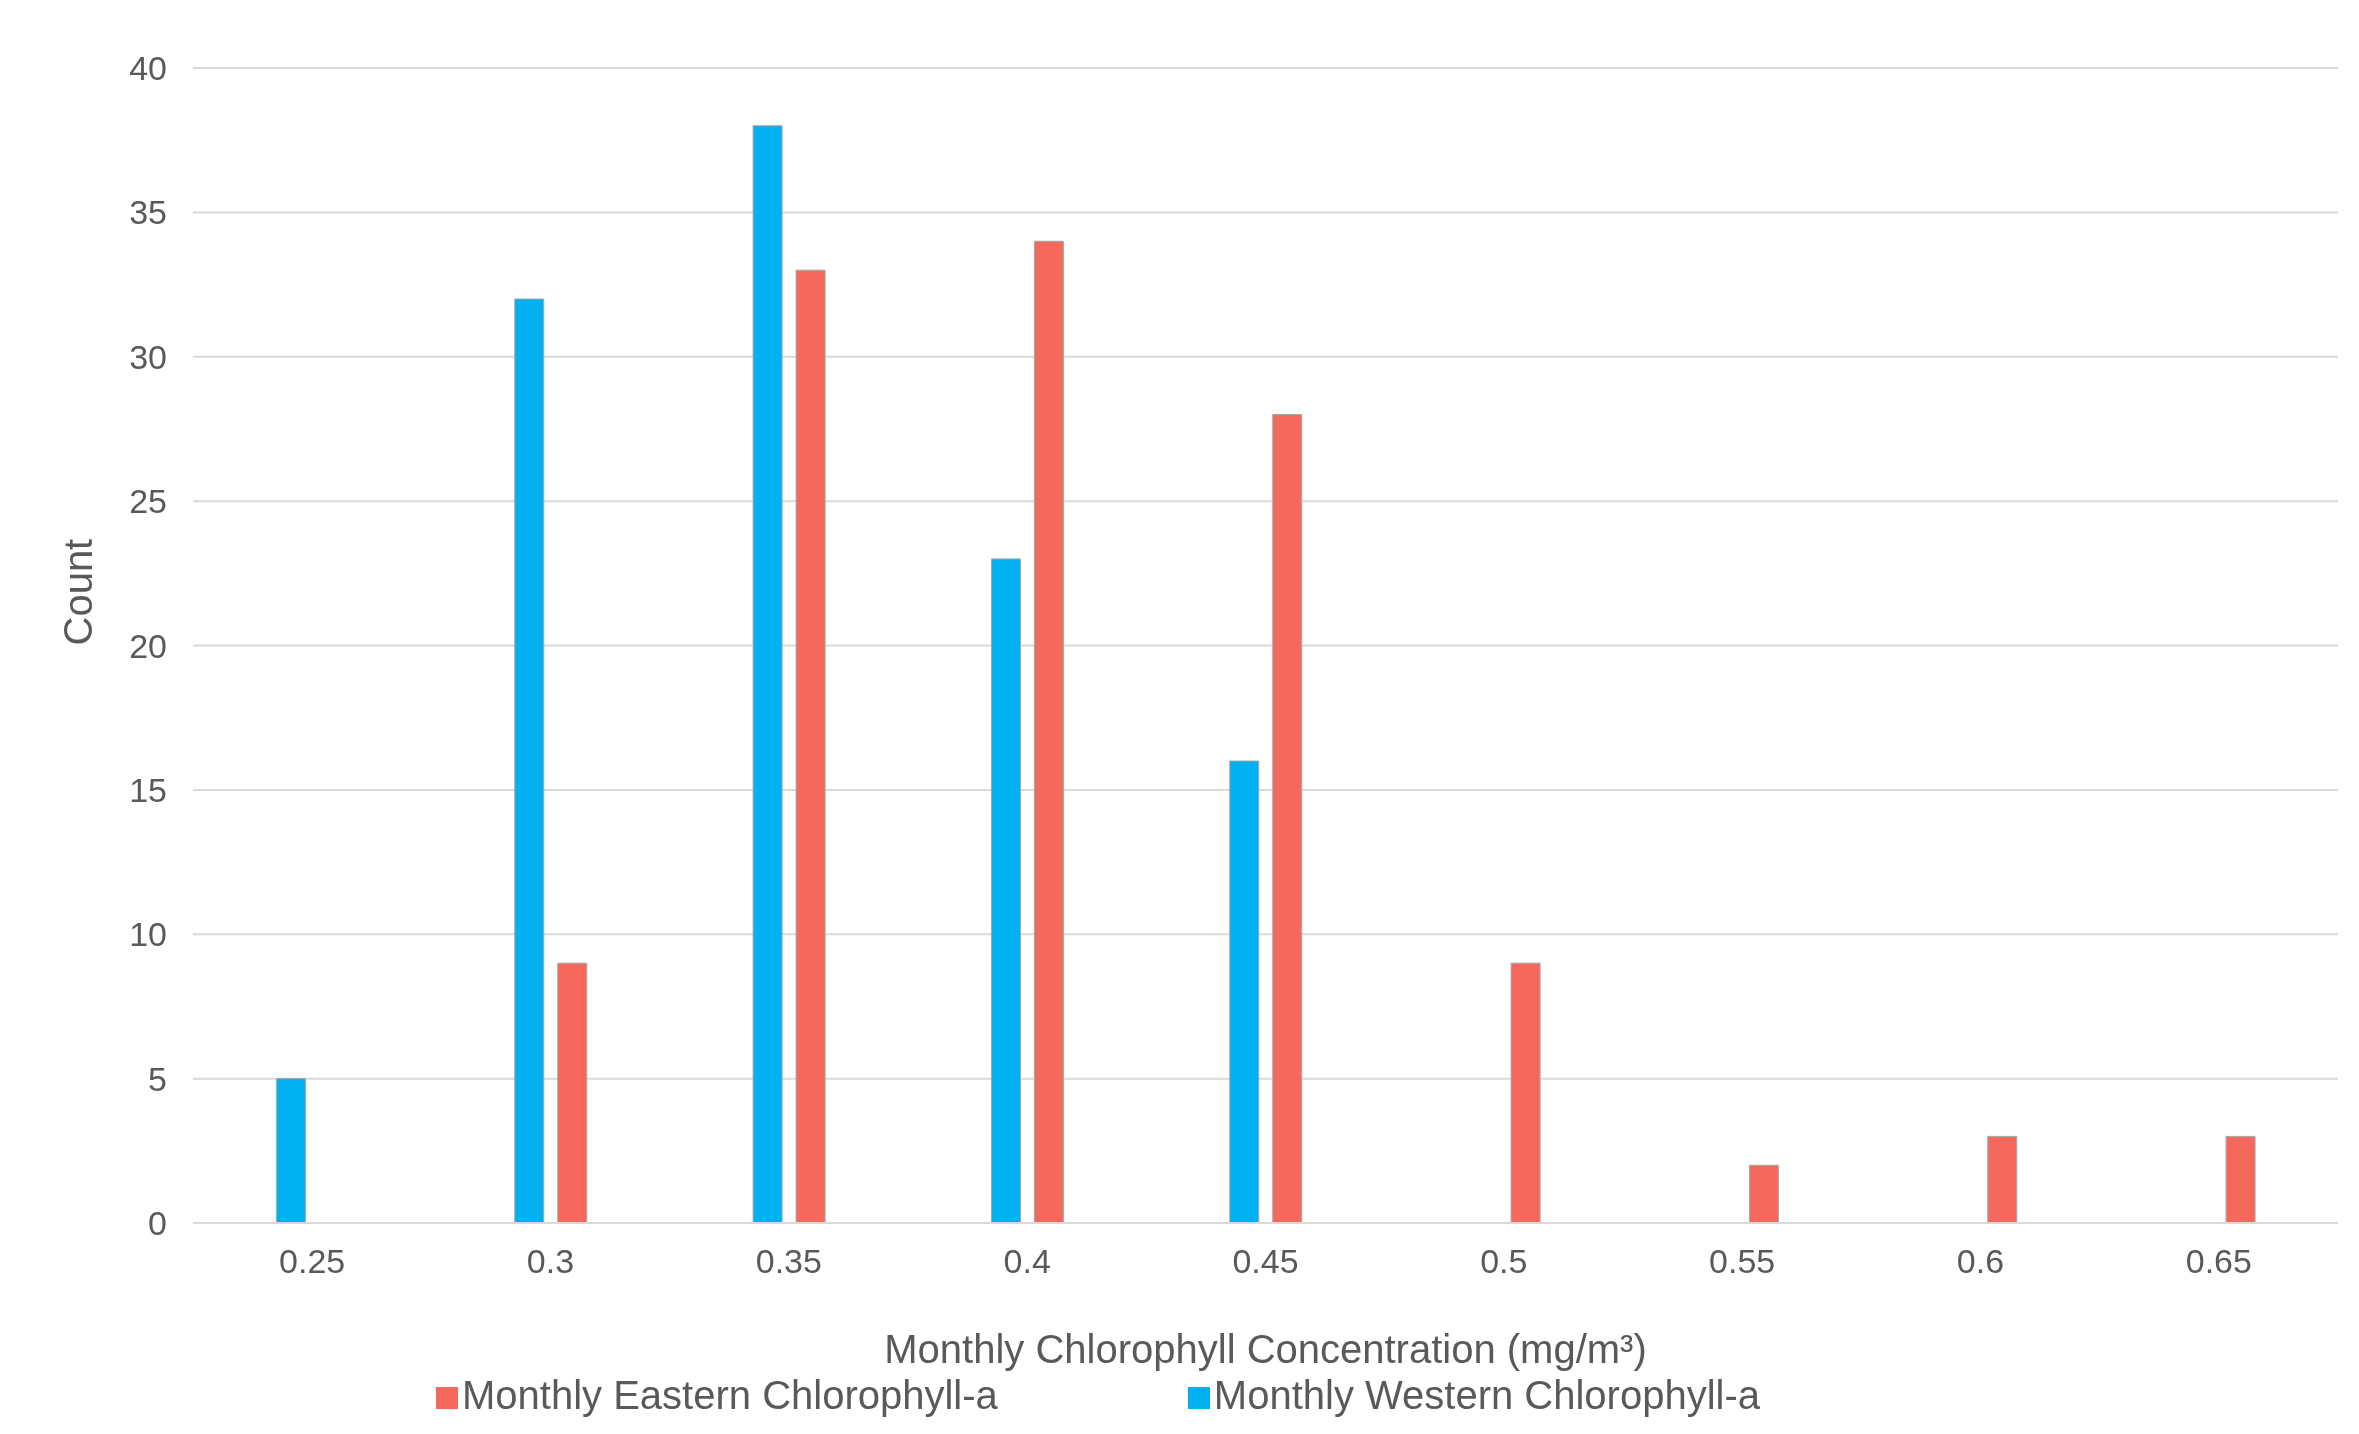 The height and width of the screenshot is (1434, 2359). I want to click on y-tick-label: 30, so click(148, 356).